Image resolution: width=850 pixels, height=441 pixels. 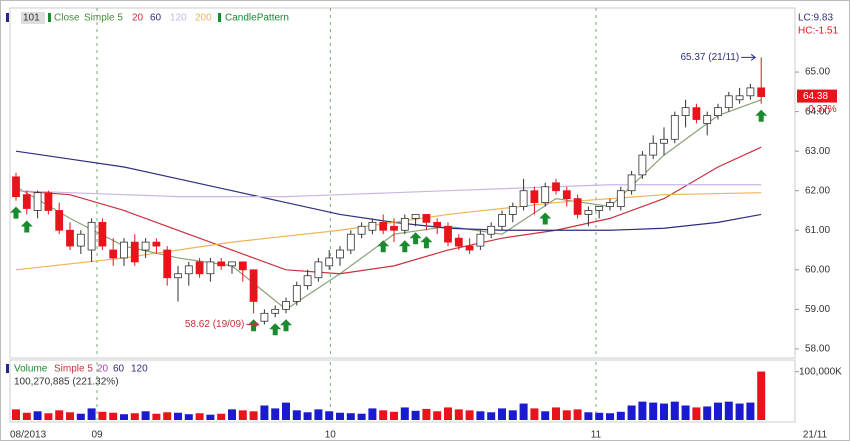 What do you see at coordinates (119, 369) in the screenshot?
I see `volume-ma-period: 60` at bounding box center [119, 369].